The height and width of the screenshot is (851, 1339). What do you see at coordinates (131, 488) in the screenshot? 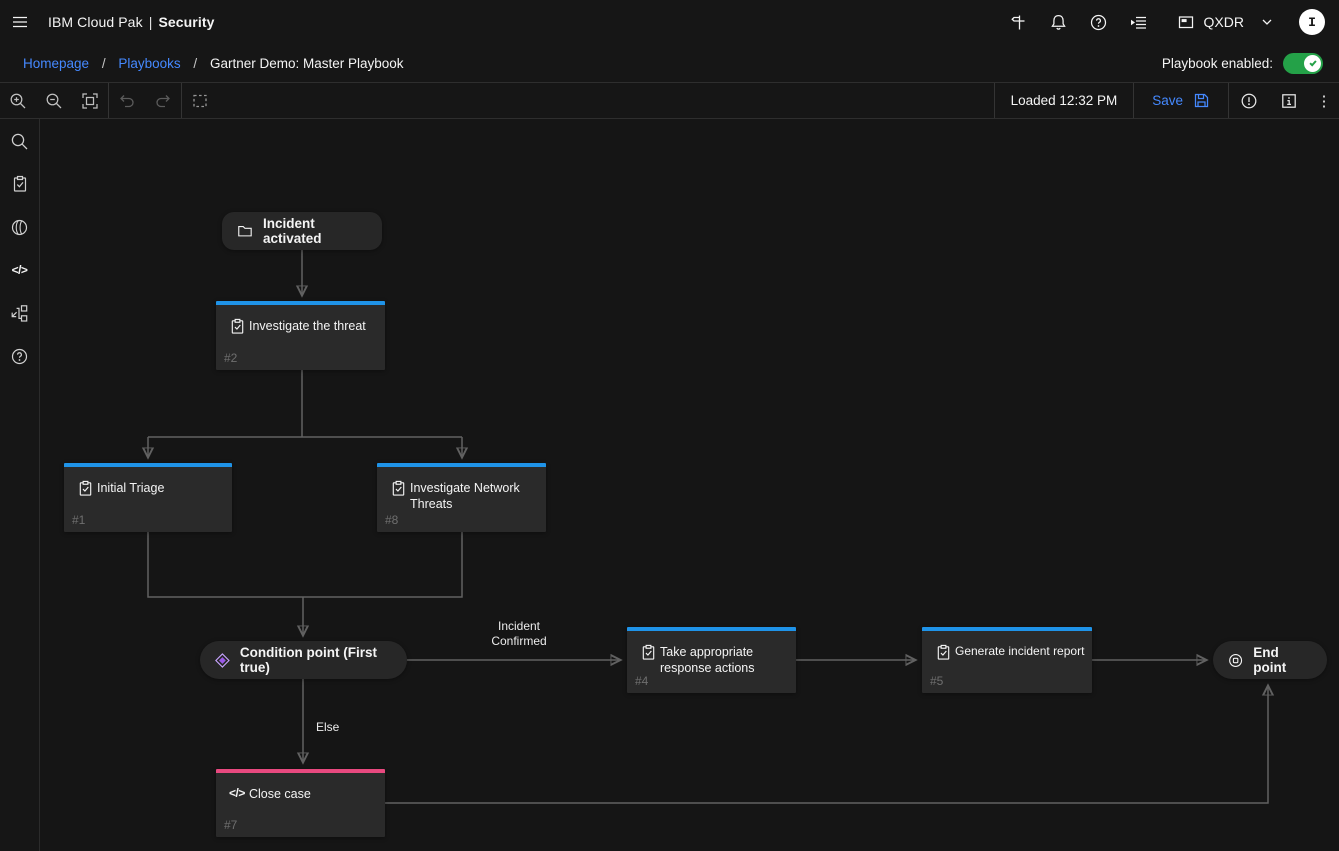
I see `node-label: Initial Triage` at bounding box center [131, 488].